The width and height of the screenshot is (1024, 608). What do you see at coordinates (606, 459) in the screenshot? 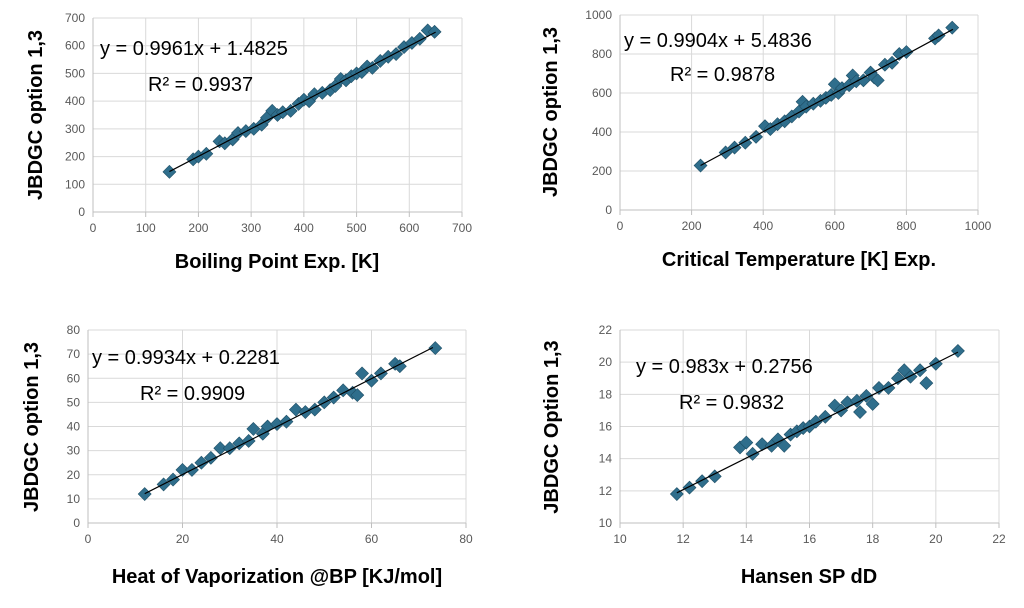
I see `y-tick-label: 14` at bounding box center [606, 459].